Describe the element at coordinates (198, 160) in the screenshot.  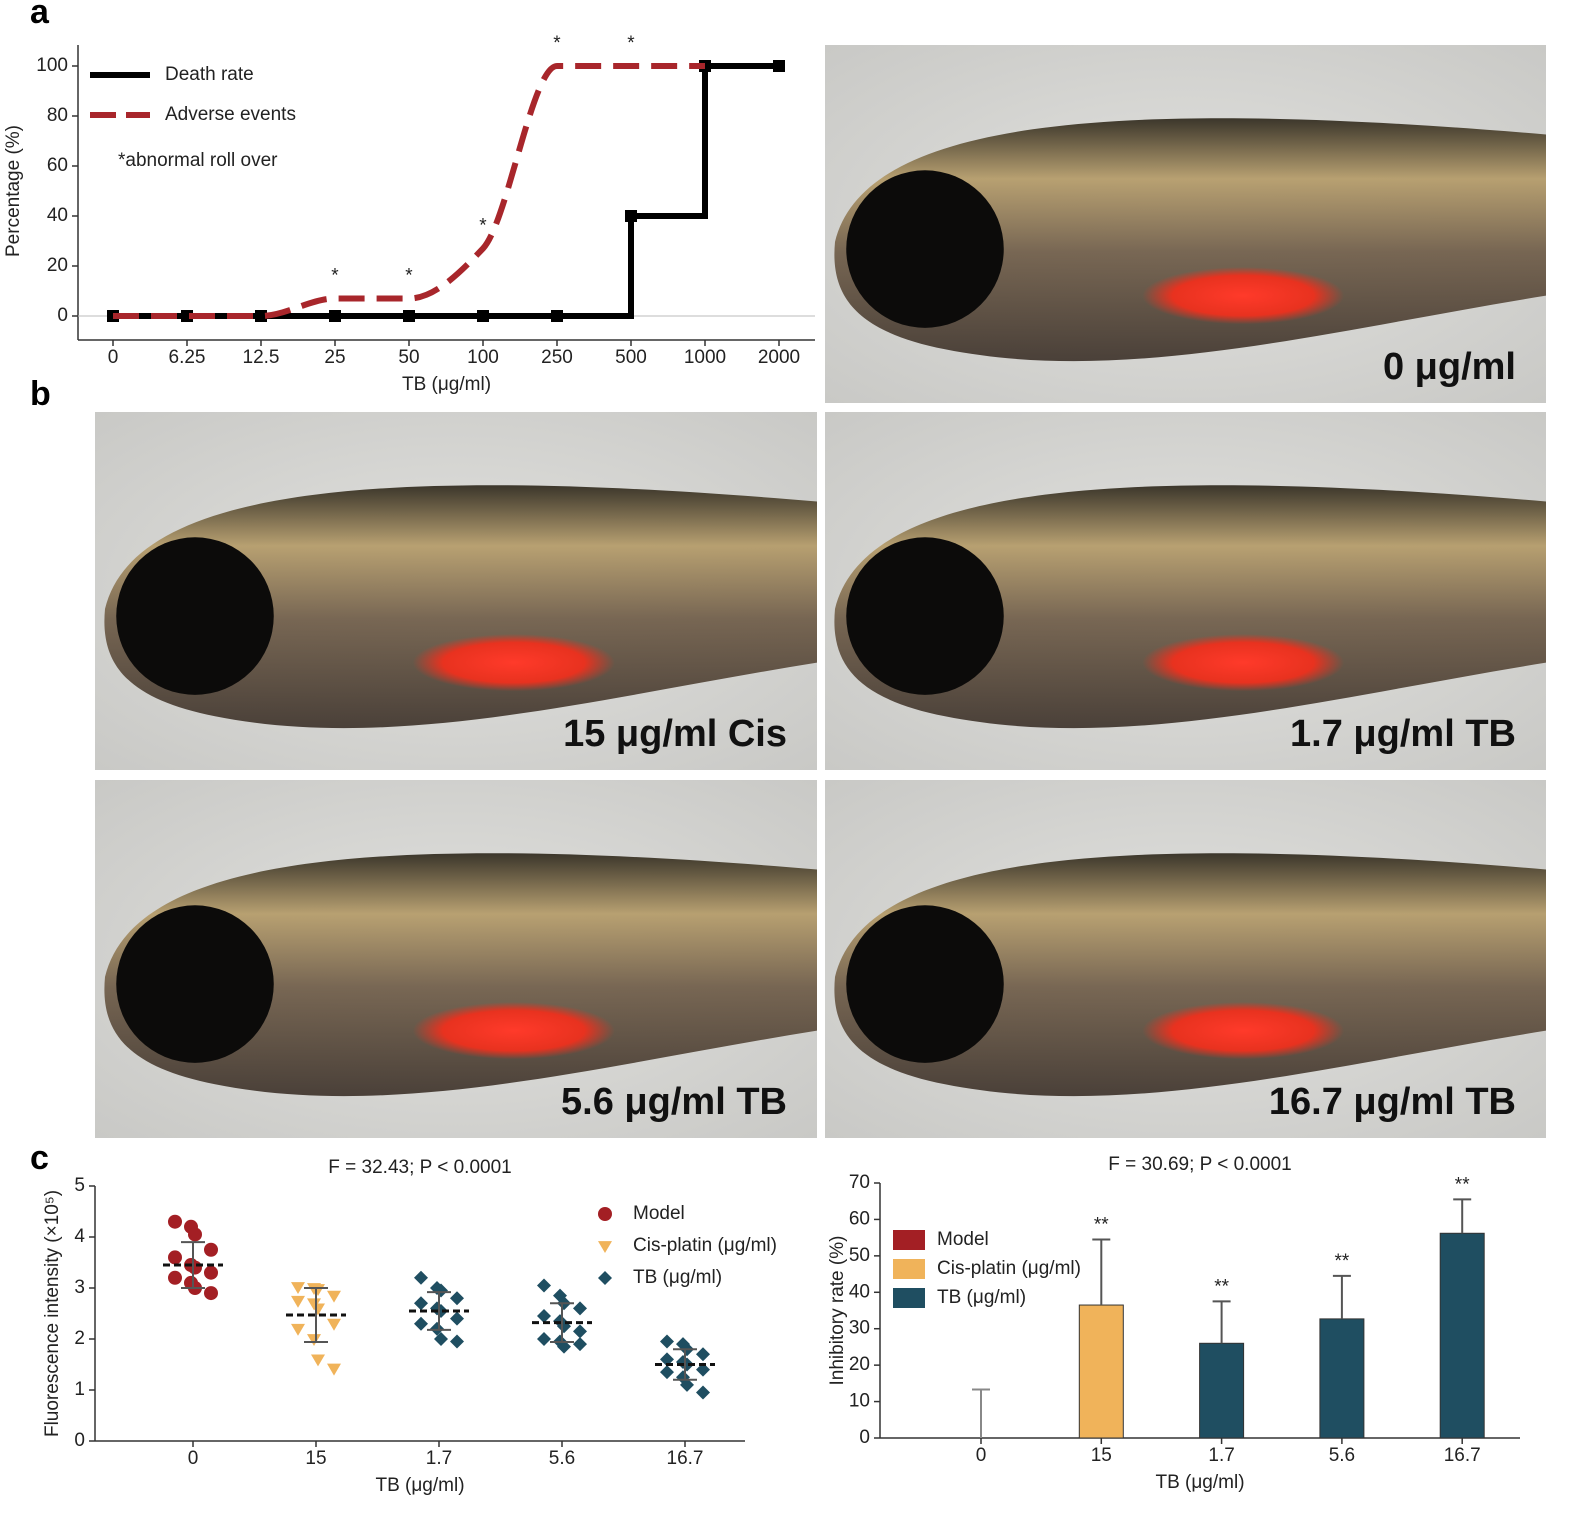
I see `legend-note: *abnormal roll over` at that location.